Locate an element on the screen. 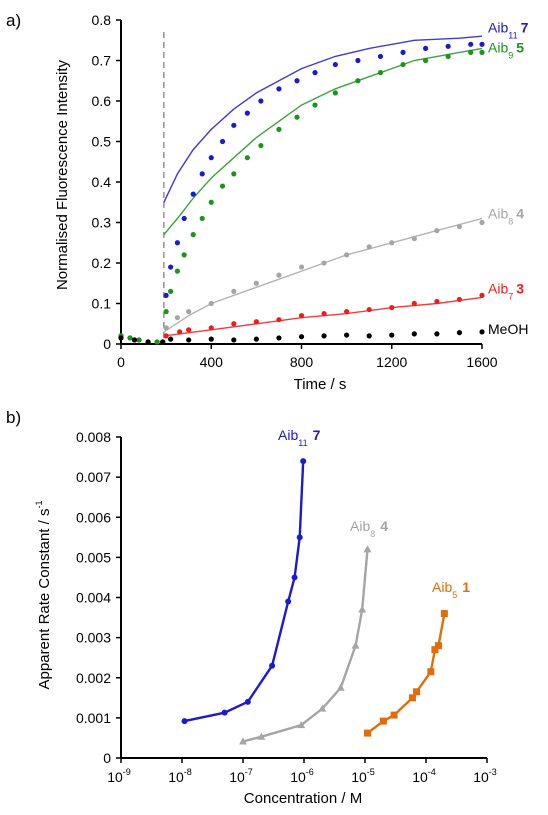 The height and width of the screenshot is (815, 548). tick-exponent: -7 is located at coordinates (249, 772).